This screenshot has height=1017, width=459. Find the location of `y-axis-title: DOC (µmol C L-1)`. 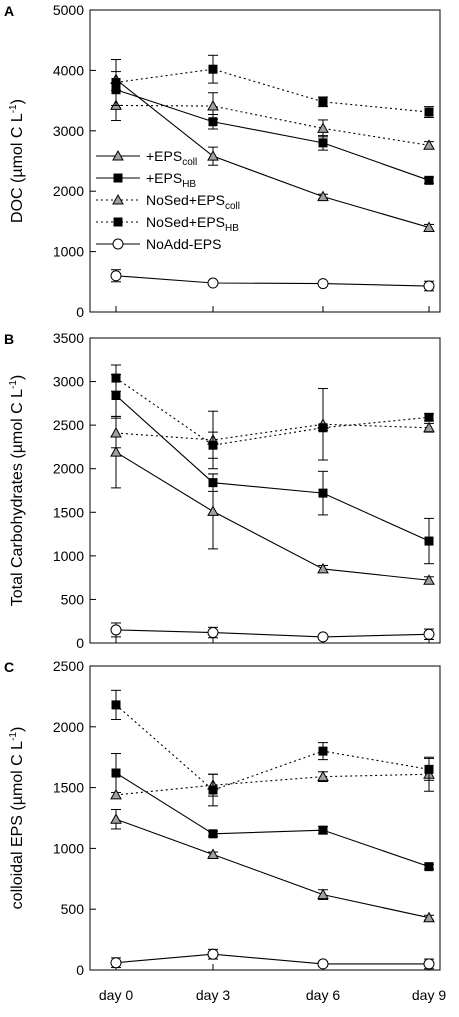

y-axis-title: DOC (µmol C L-1) is located at coordinates (17, 161).